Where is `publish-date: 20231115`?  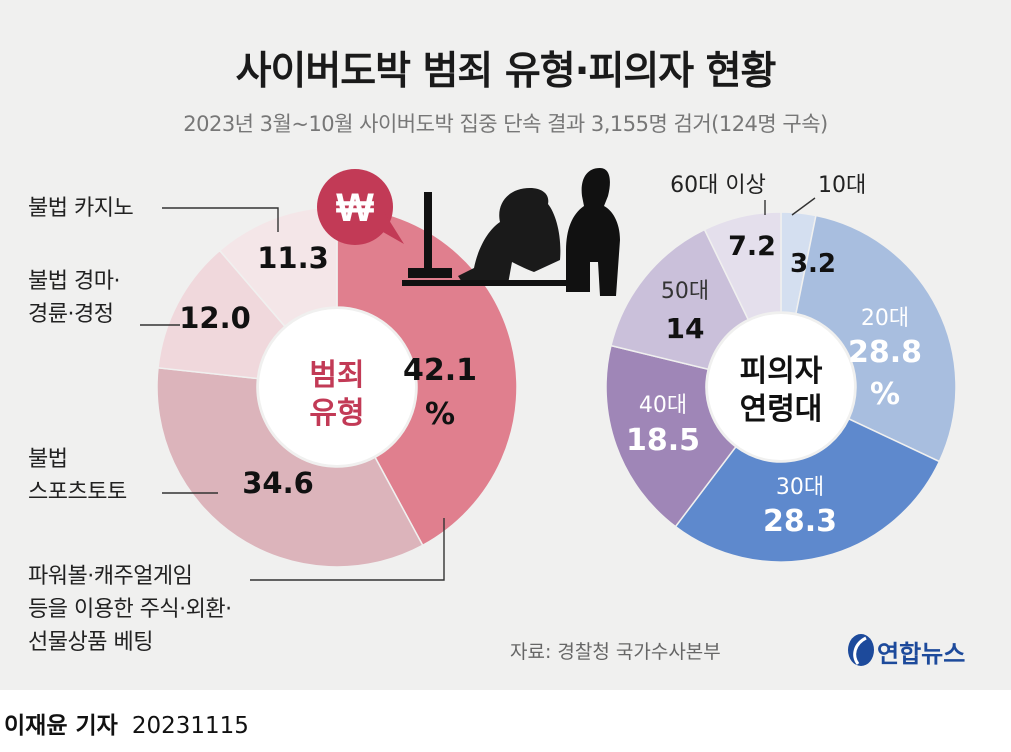 publish-date: 20231115 is located at coordinates (190, 726).